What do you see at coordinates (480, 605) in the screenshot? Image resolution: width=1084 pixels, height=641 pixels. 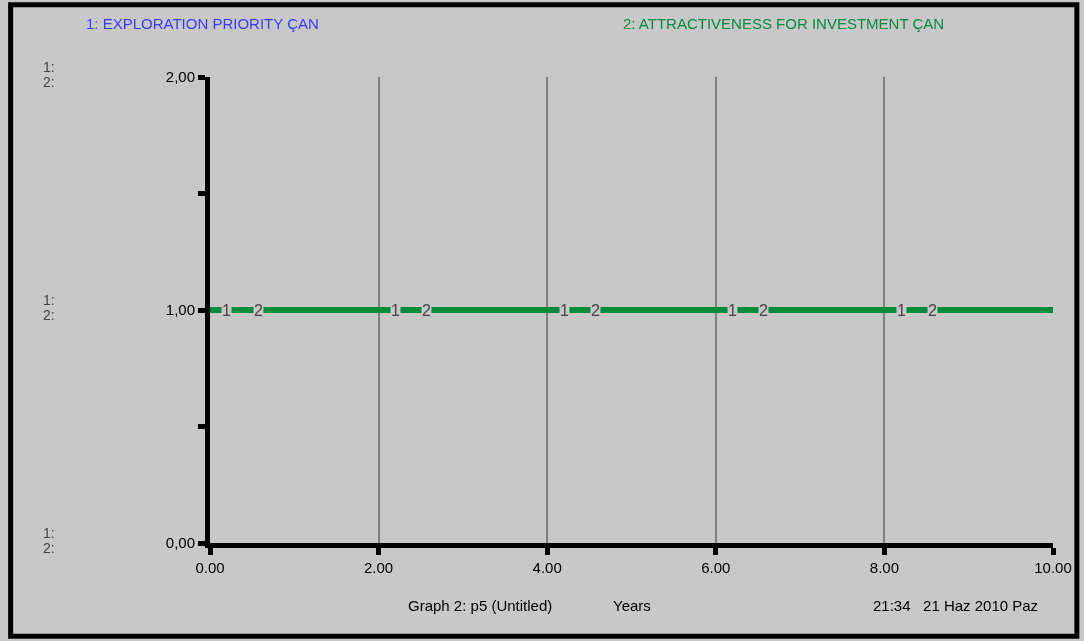 I see `caption: Graph 2: p5 (Untitled)` at bounding box center [480, 605].